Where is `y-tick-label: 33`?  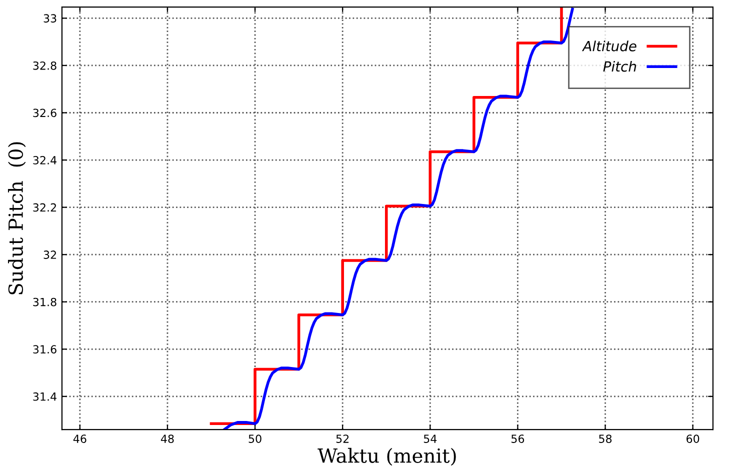 y-tick-label: 33 is located at coordinates (50, 18).